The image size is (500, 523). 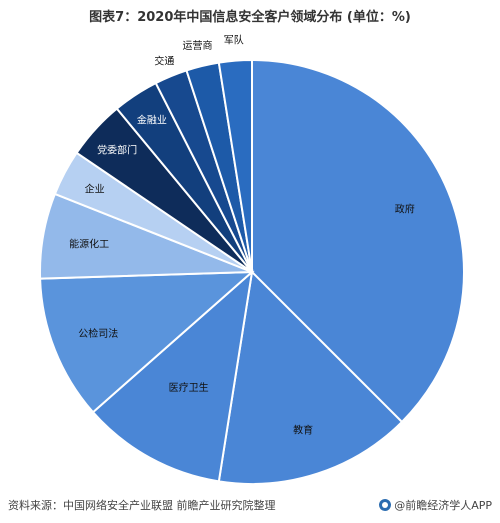 What do you see at coordinates (303, 429) in the screenshot?
I see `slice-label-1: 教育` at bounding box center [303, 429].